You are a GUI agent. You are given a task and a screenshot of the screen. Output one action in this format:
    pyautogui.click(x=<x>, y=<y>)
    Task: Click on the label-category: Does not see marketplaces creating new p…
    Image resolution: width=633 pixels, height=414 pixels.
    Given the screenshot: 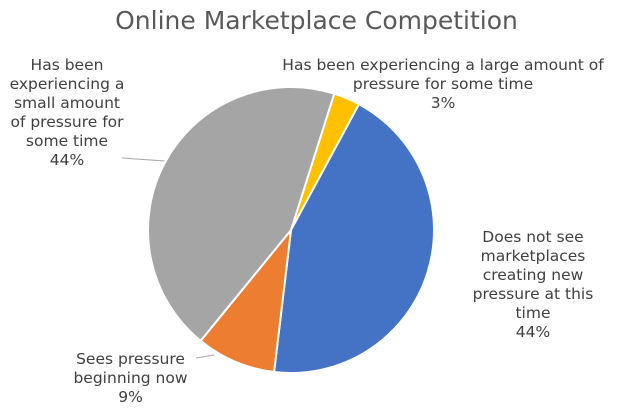 What is the action you would take?
    pyautogui.click(x=533, y=275)
    